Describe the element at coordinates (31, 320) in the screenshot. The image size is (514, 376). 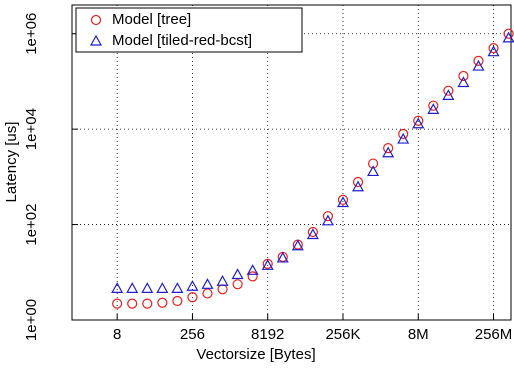
I see `y-tick-label: 1e+00` at that location.